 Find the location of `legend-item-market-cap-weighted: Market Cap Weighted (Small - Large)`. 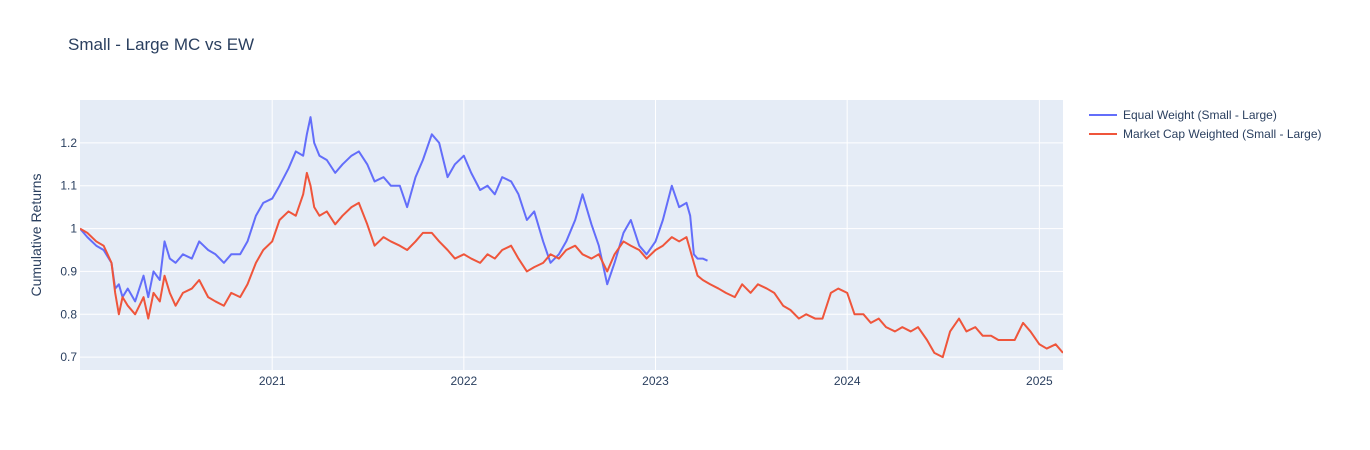

legend-item-market-cap-weighted: Market Cap Weighted (Small - Large) is located at coordinates (1205, 134).